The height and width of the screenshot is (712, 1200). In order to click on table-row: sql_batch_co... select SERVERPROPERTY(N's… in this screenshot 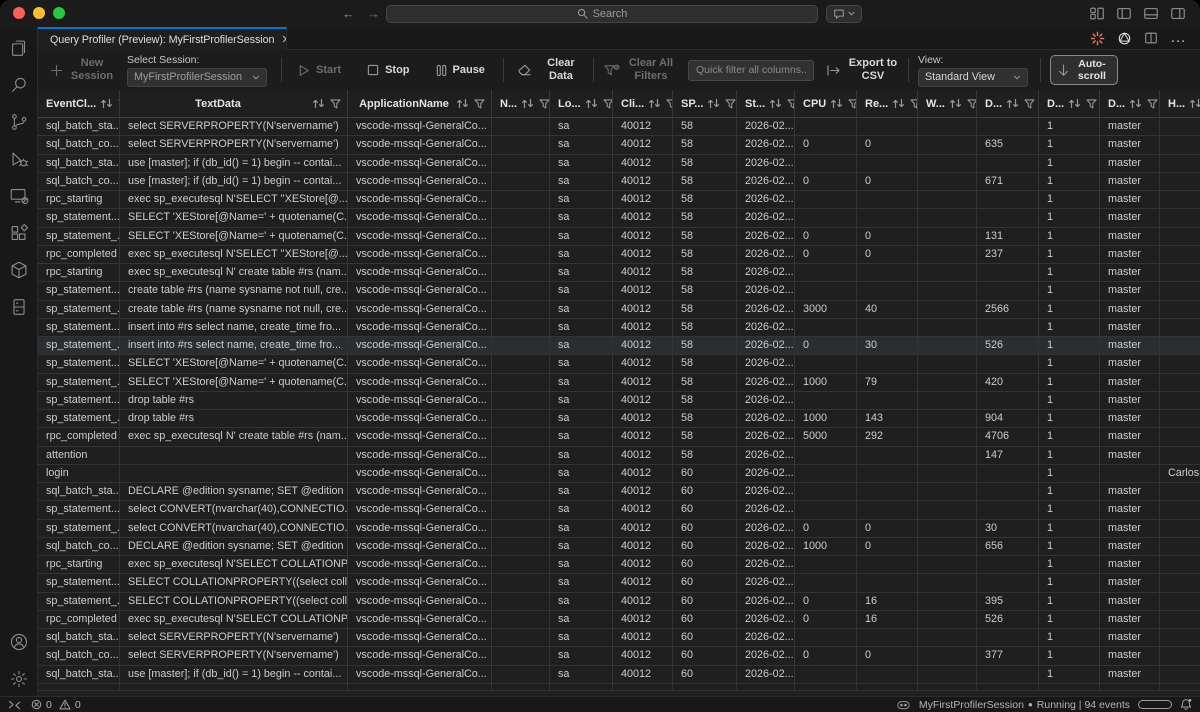, I will do `click(619, 145)`.